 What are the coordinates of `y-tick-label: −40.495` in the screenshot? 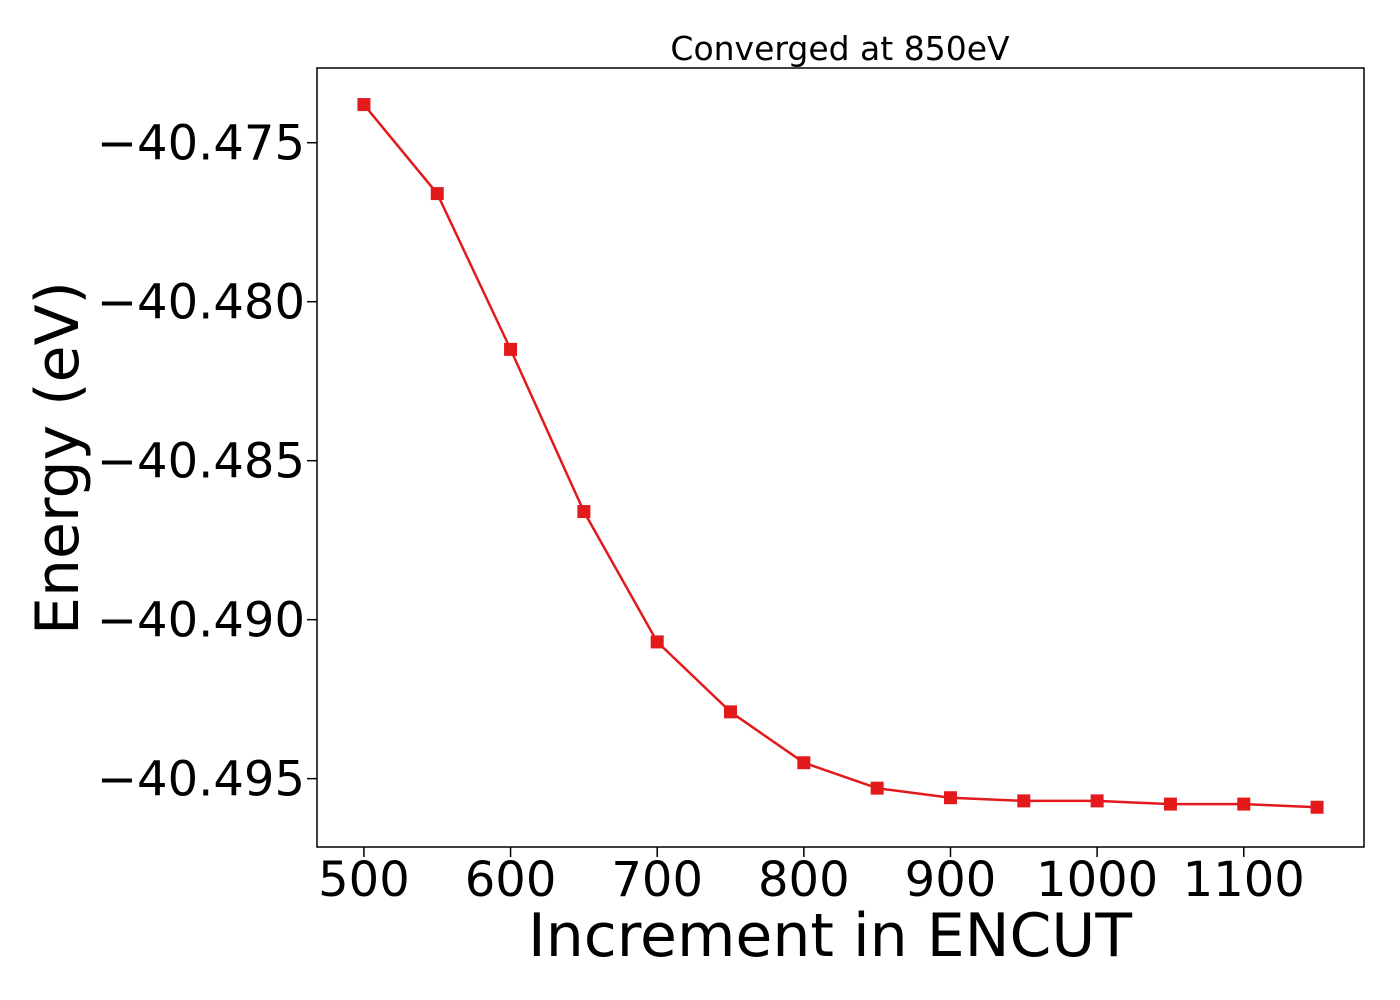 It's located at (201, 780).